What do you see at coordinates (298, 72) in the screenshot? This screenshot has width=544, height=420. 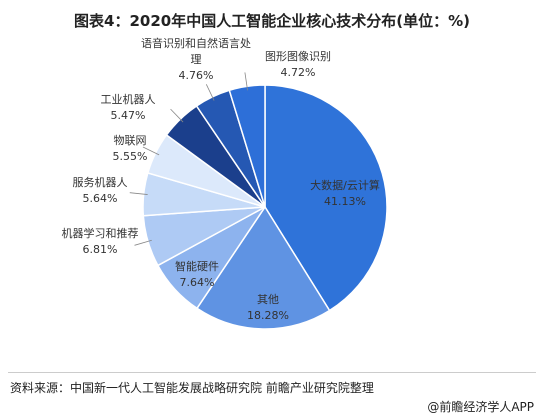 I see `slice-value: 4.72%` at bounding box center [298, 72].